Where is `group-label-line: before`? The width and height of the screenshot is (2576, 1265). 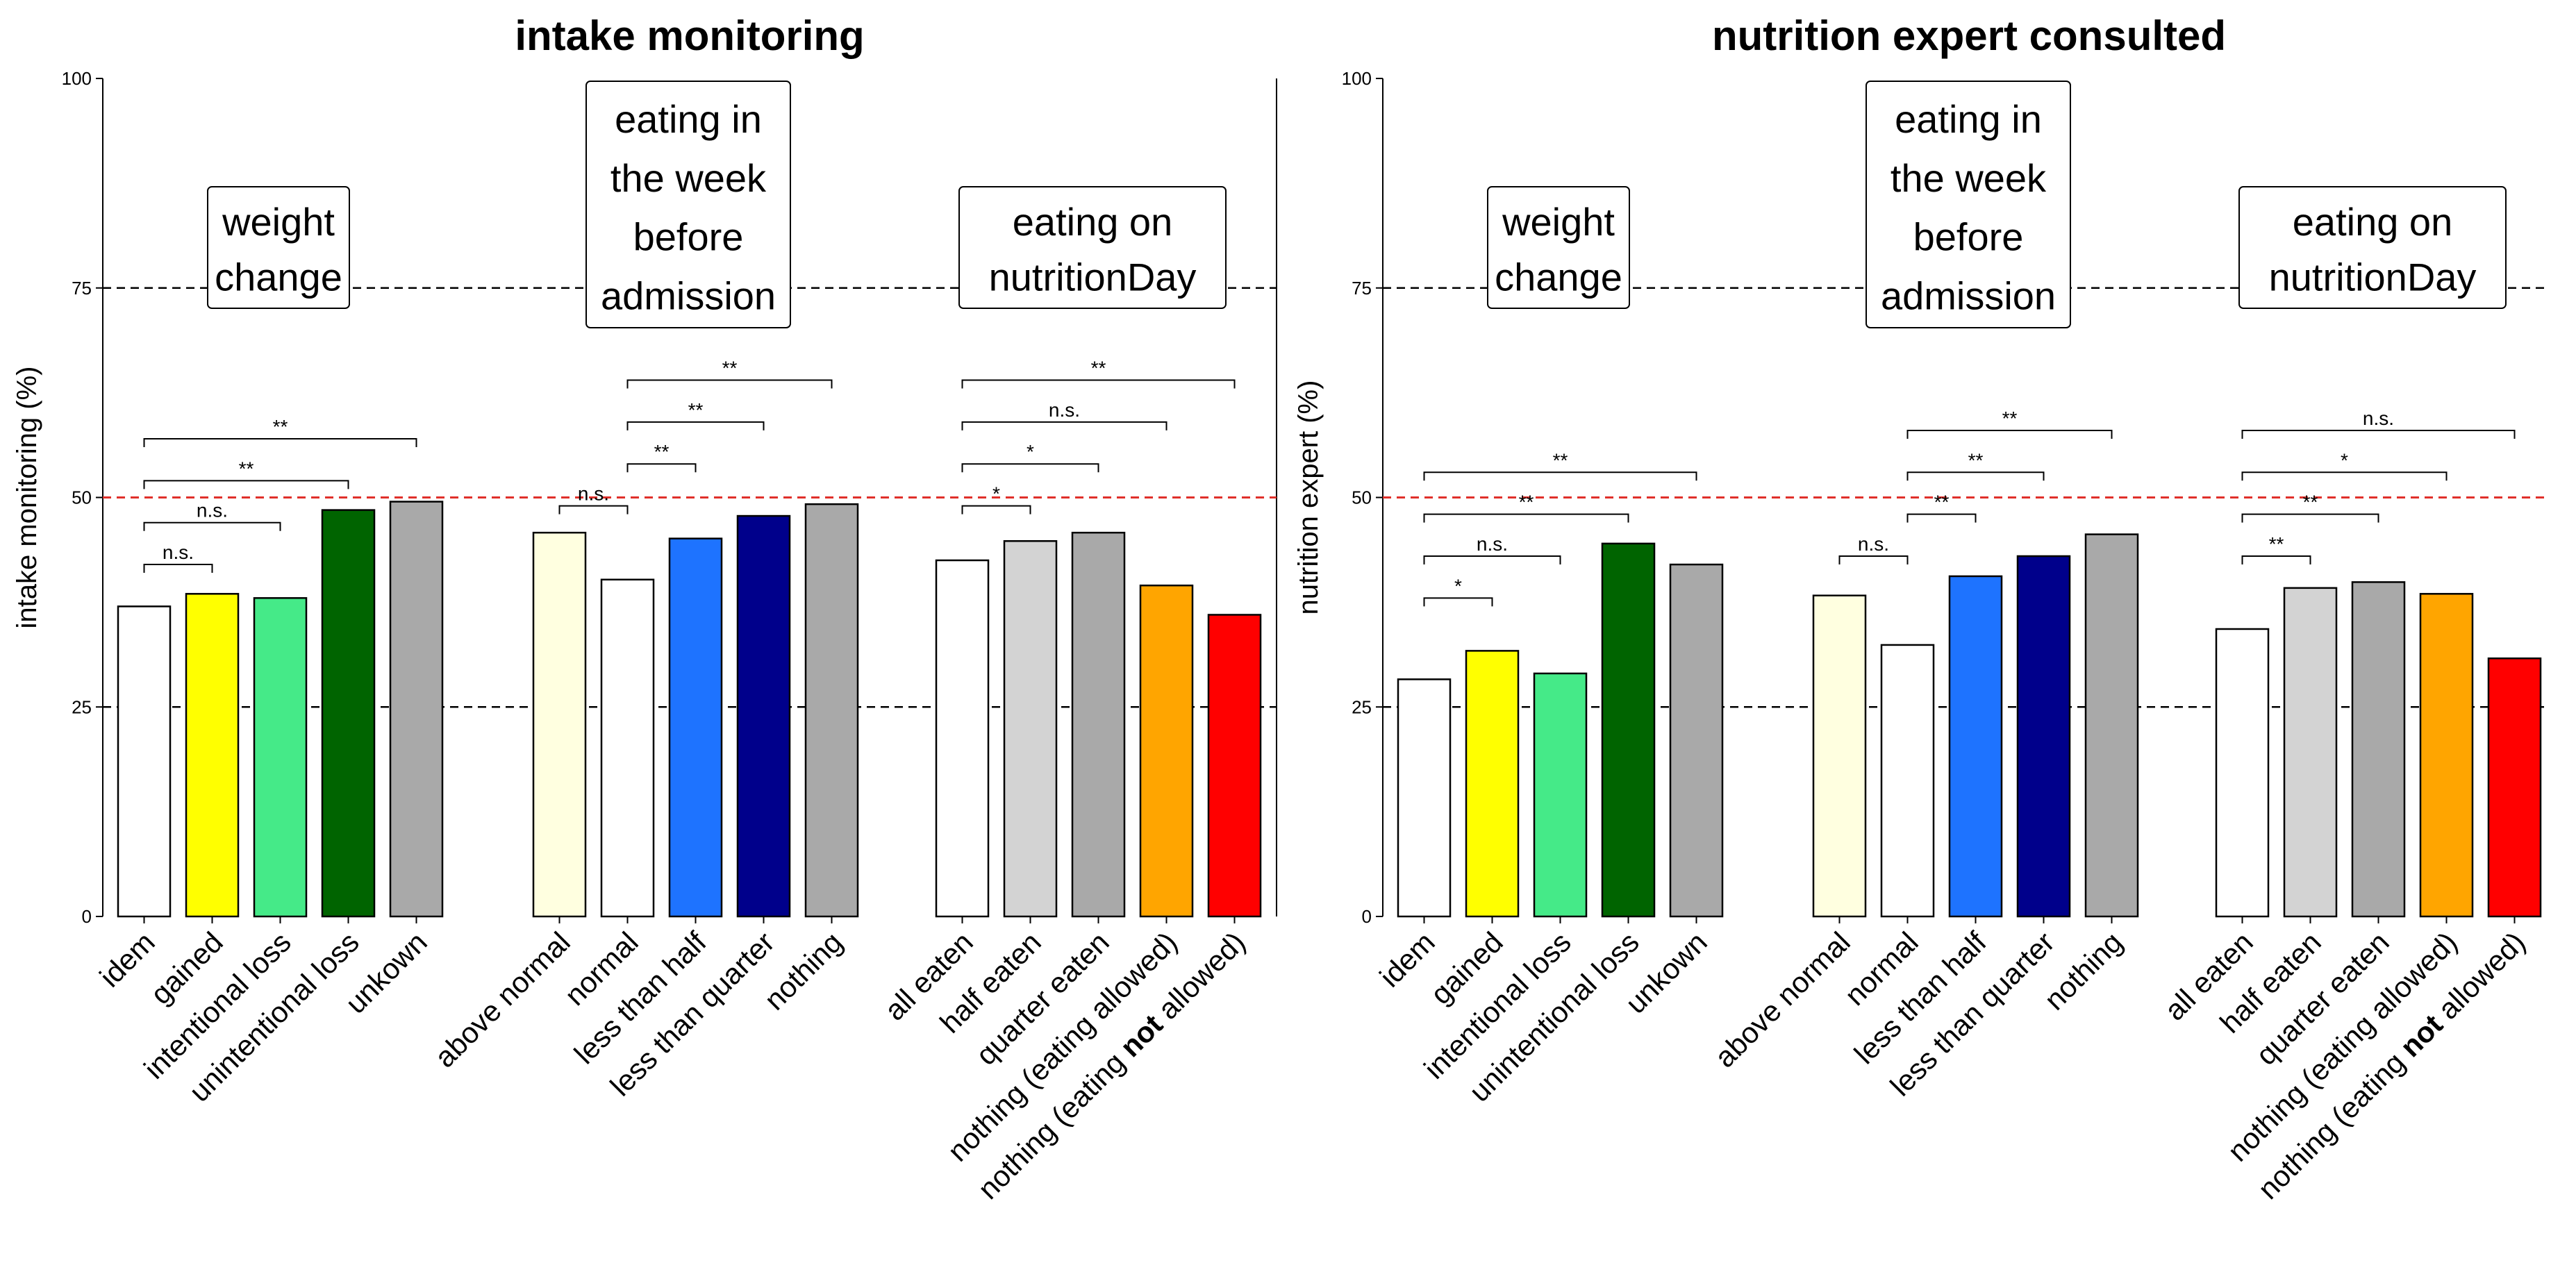 group-label-line: before is located at coordinates (688, 237).